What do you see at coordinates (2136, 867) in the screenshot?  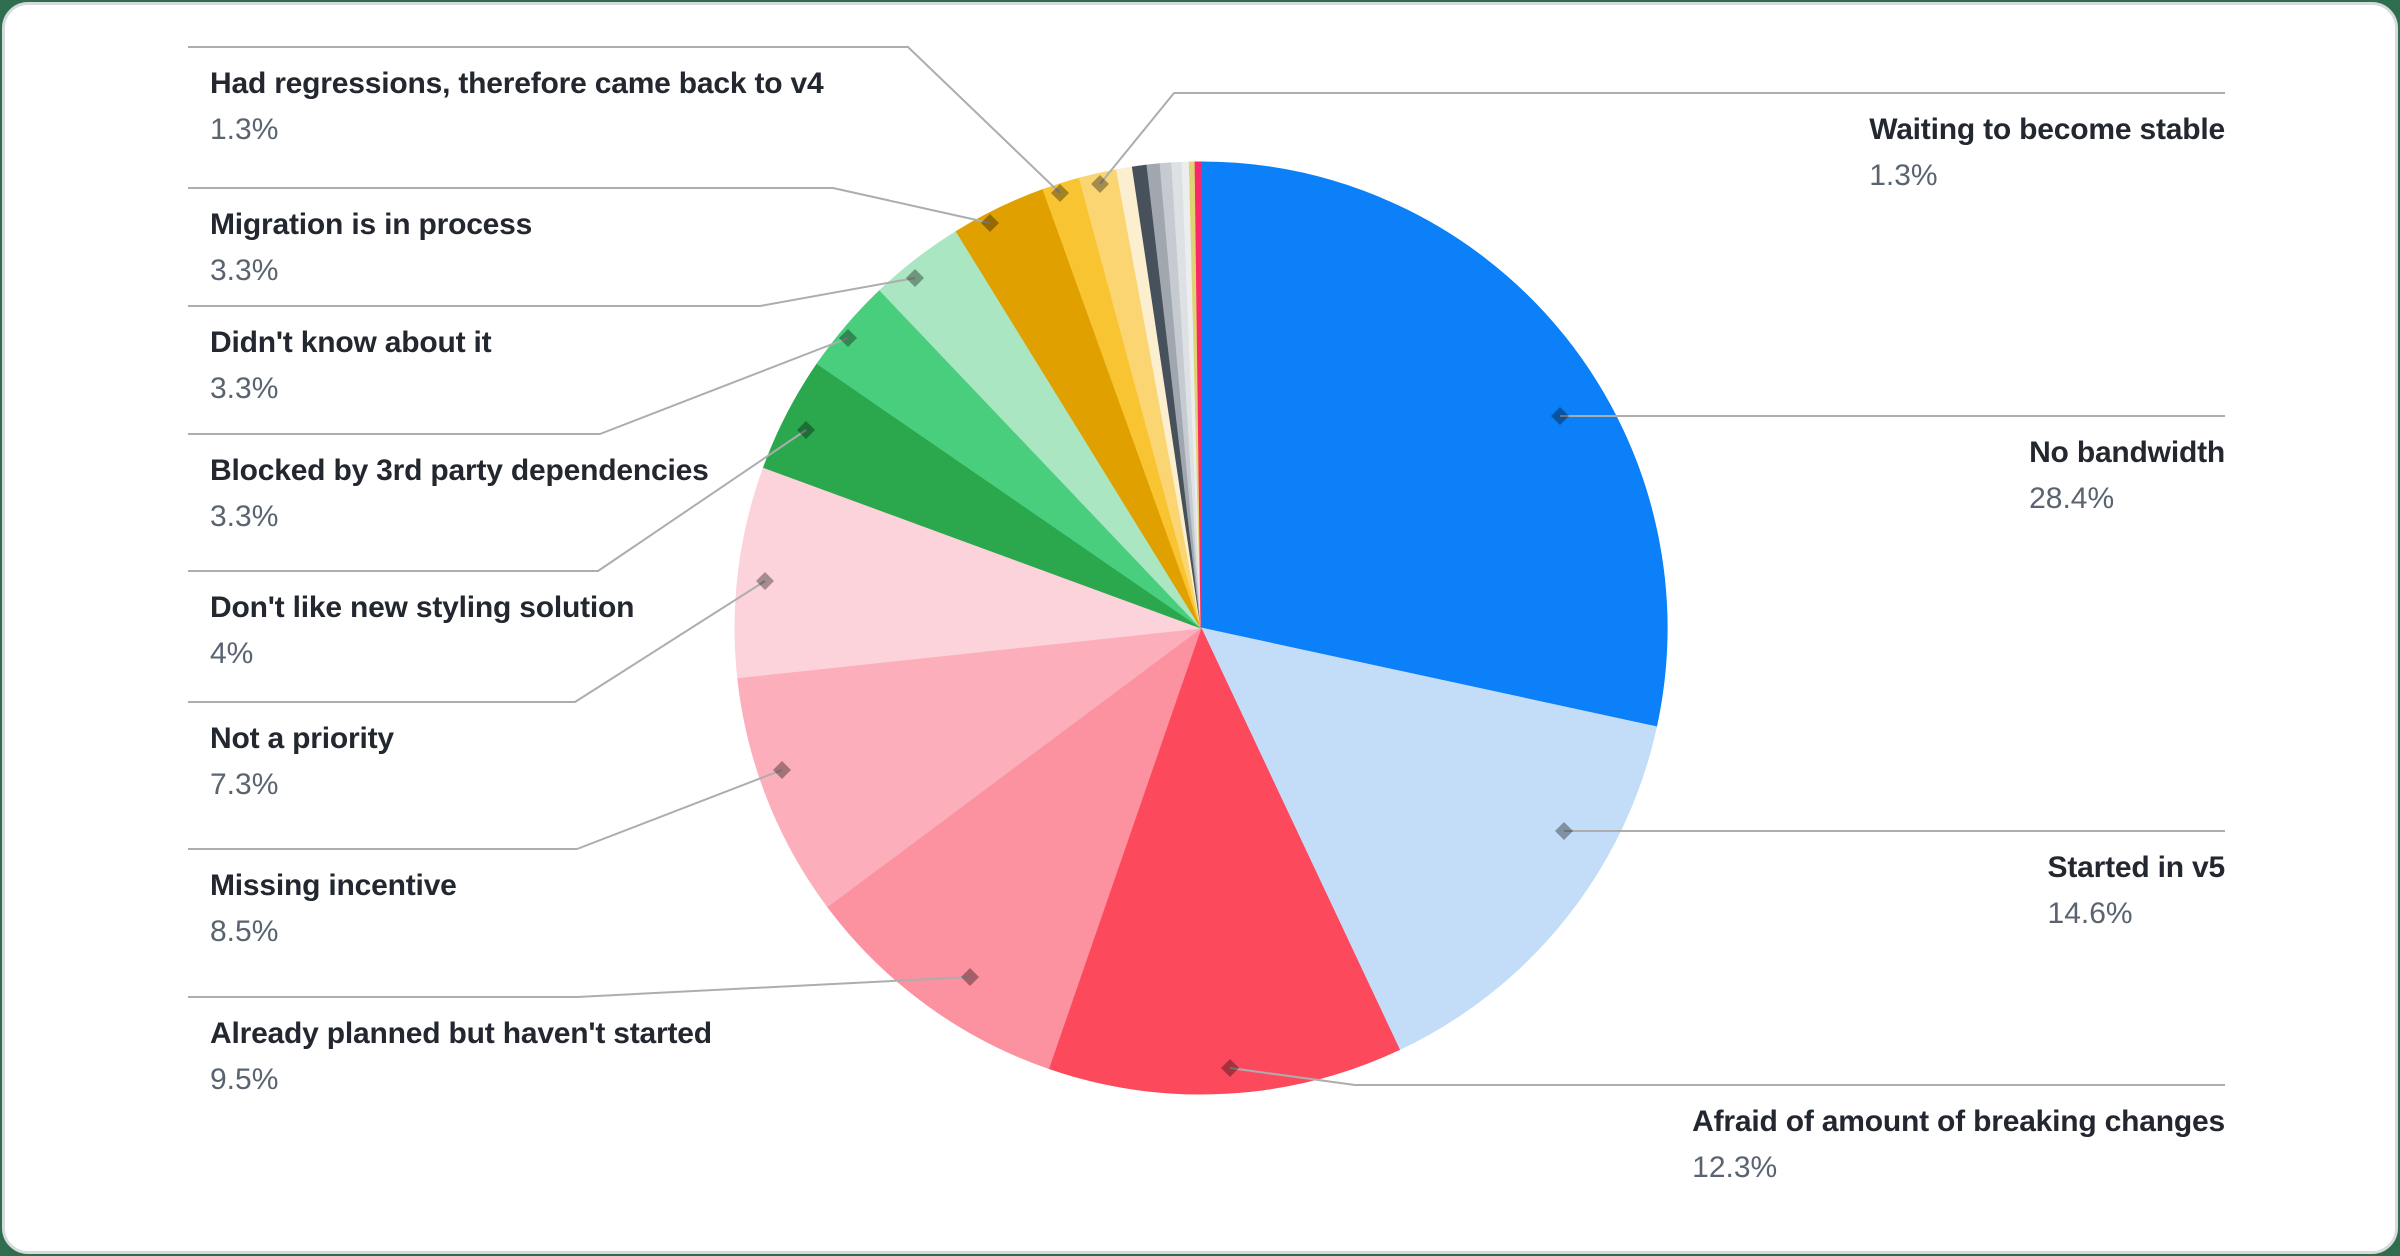 I see `slice-label-name: Started in v5` at bounding box center [2136, 867].